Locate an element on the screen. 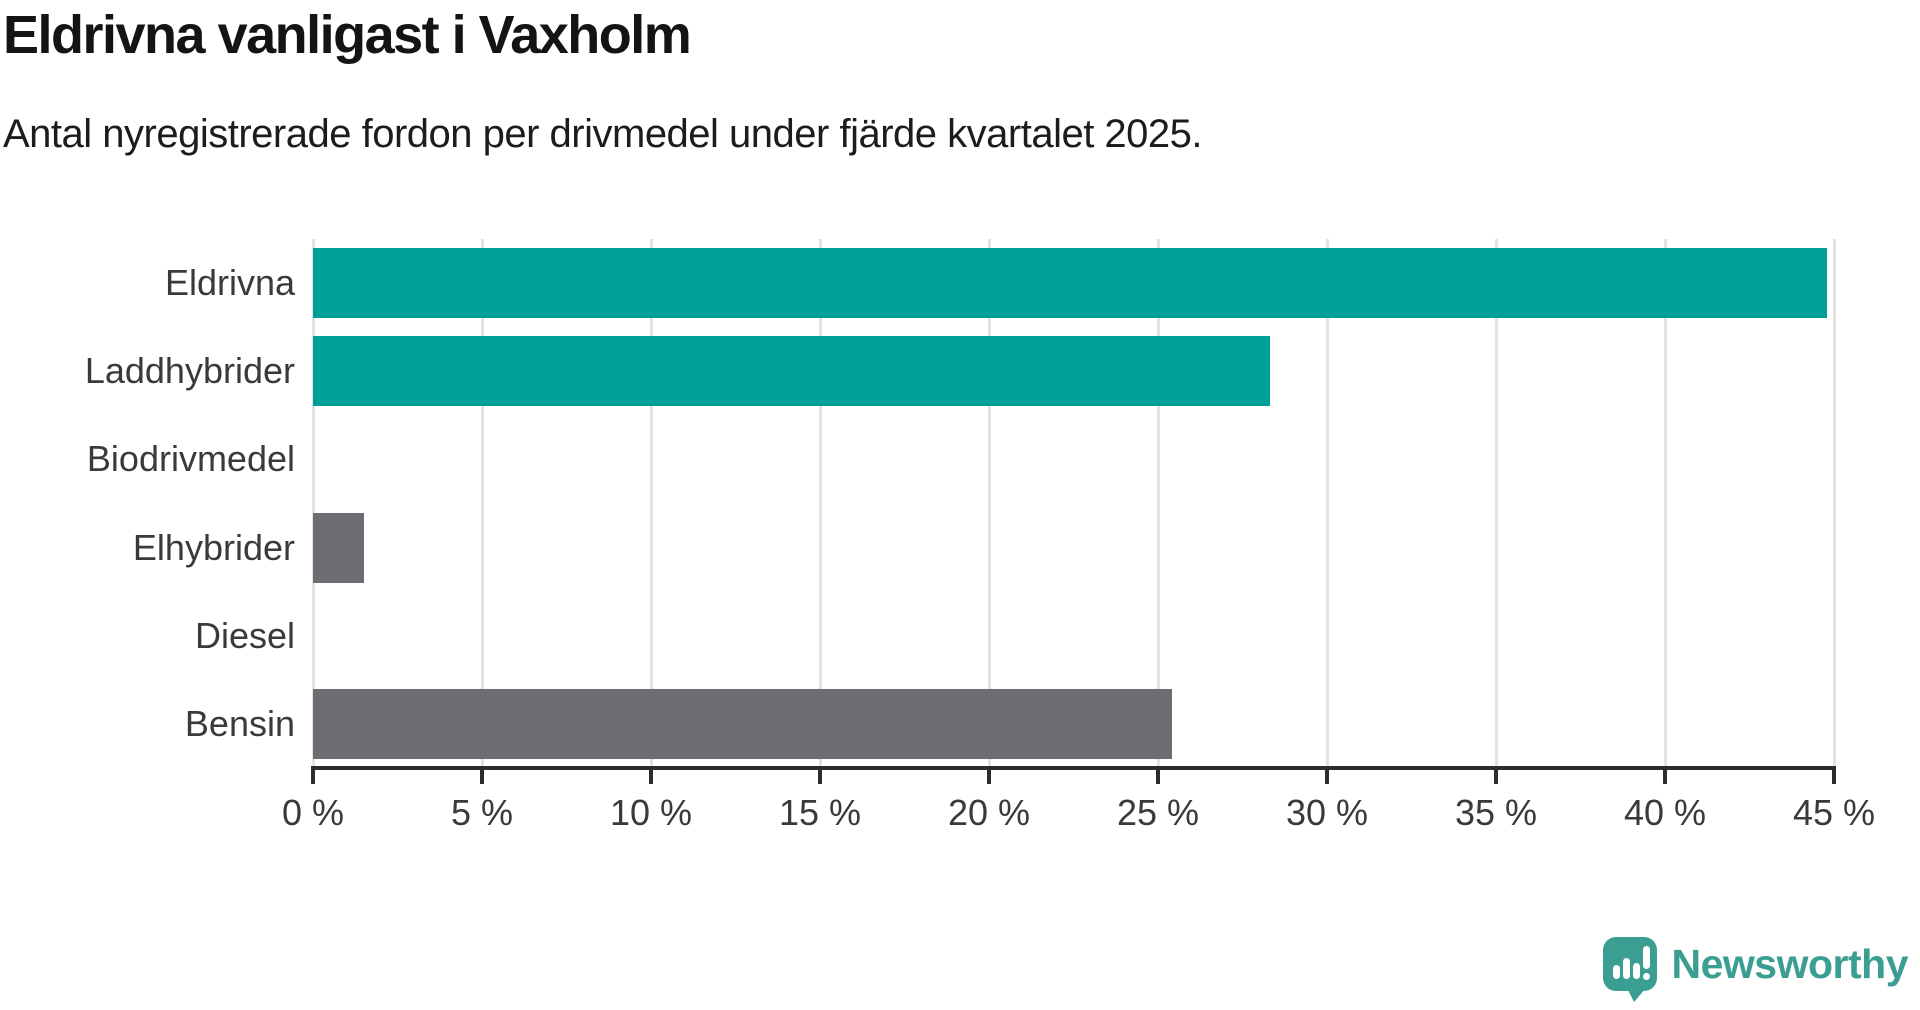 This screenshot has height=1010, width=1920. gridline-35pct is located at coordinates (1496, 503).